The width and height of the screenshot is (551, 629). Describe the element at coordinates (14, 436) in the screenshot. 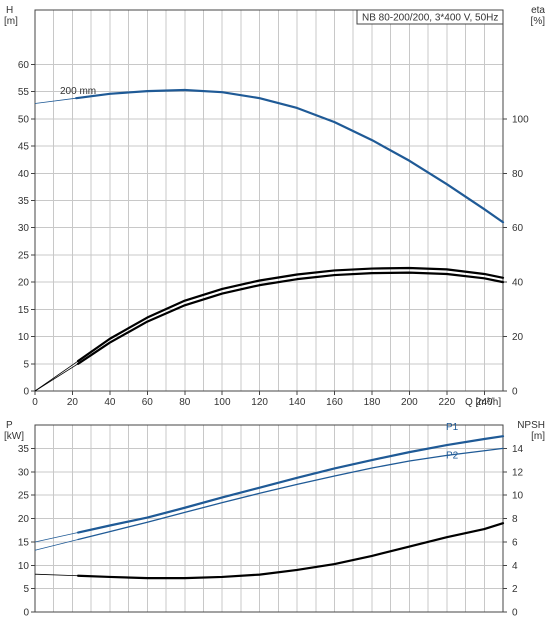

I see `y-left-axis-unit: [kW]` at that location.